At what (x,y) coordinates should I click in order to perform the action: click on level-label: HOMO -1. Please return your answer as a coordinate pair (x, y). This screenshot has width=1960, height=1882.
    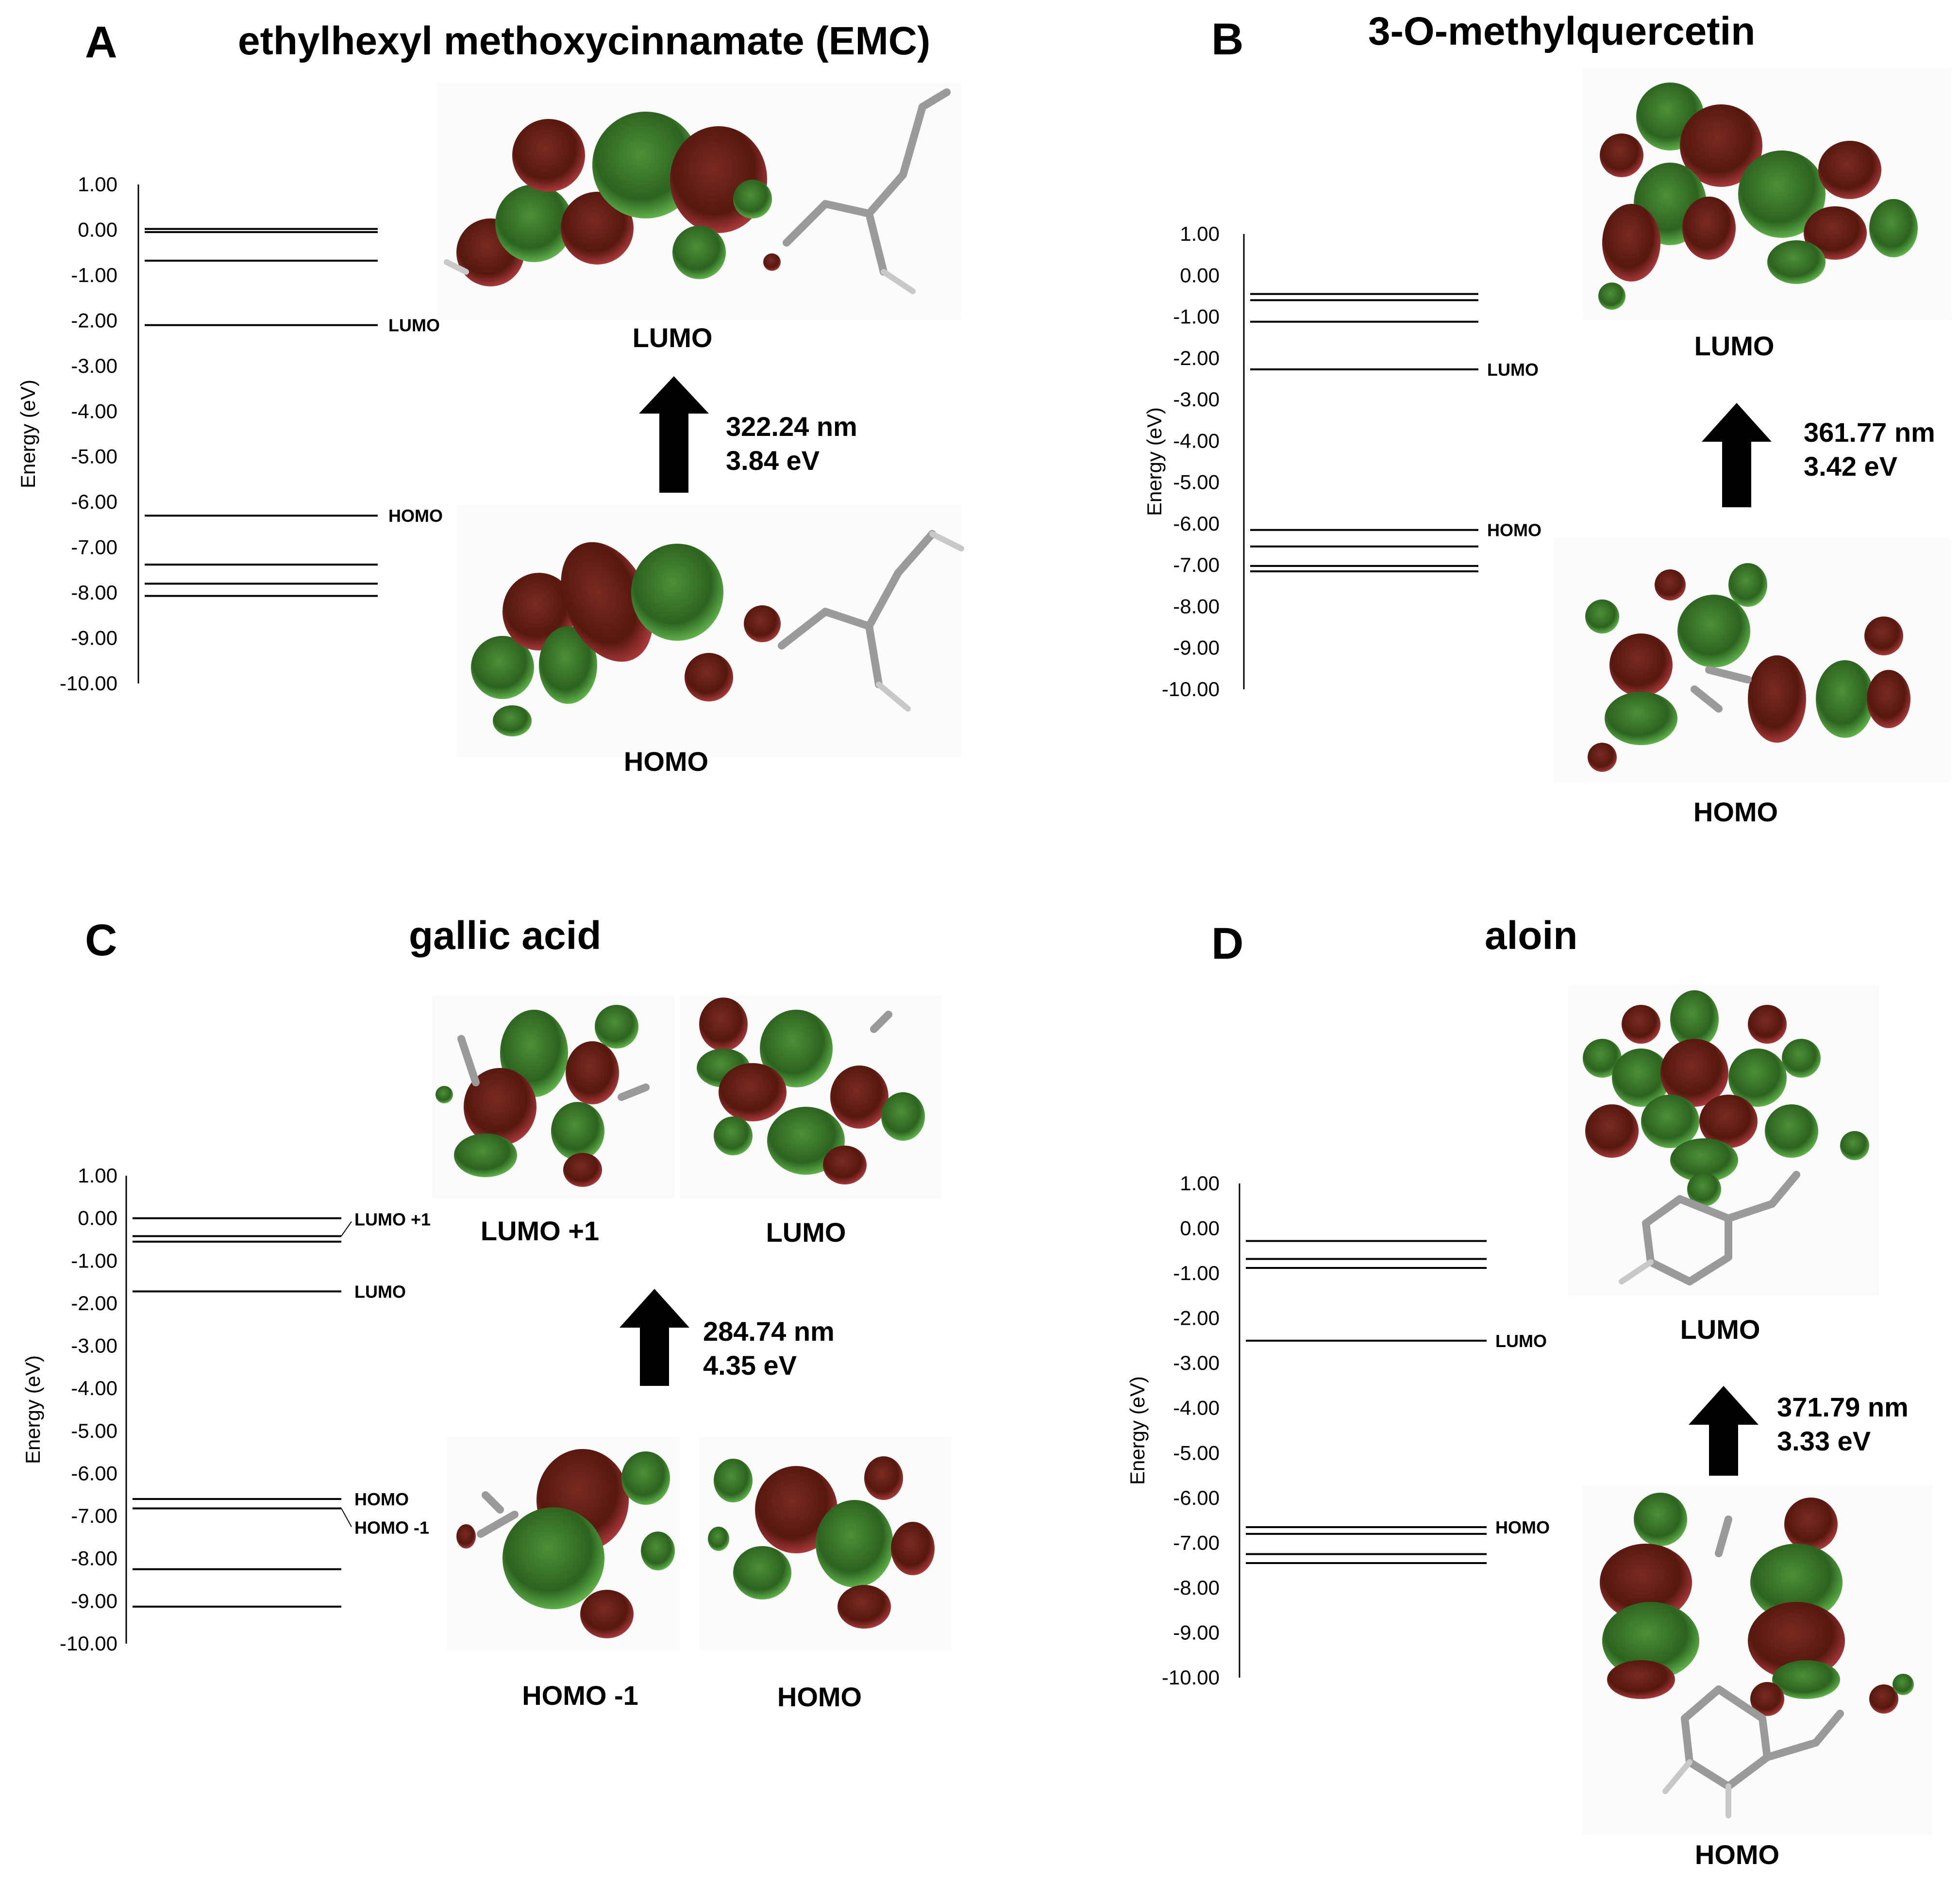
    Looking at the image, I should click on (392, 1527).